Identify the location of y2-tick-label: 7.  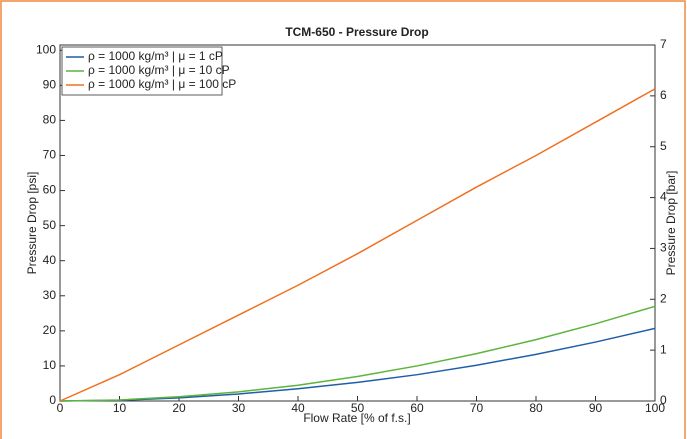
(663, 44).